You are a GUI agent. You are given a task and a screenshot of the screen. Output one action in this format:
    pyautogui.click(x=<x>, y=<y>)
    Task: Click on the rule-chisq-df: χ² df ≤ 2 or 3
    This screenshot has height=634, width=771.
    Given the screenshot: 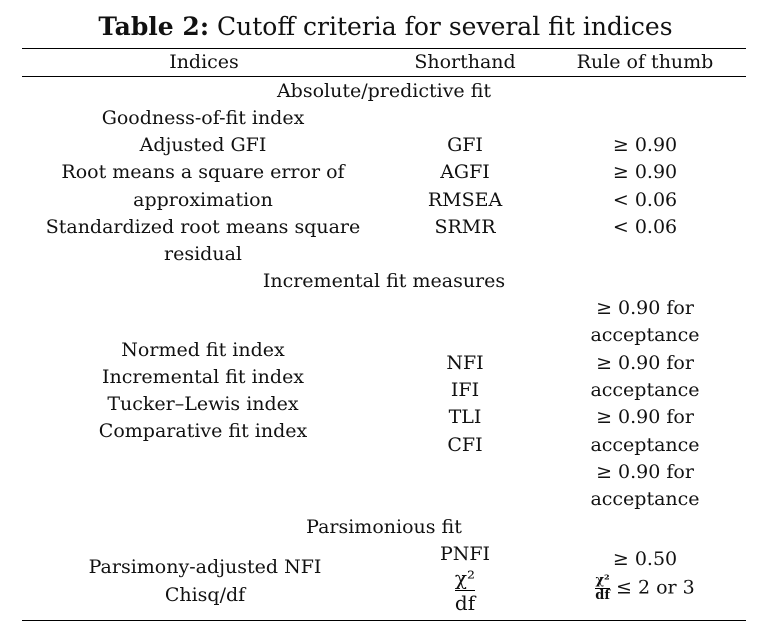 What is the action you would take?
    pyautogui.click(x=645, y=588)
    